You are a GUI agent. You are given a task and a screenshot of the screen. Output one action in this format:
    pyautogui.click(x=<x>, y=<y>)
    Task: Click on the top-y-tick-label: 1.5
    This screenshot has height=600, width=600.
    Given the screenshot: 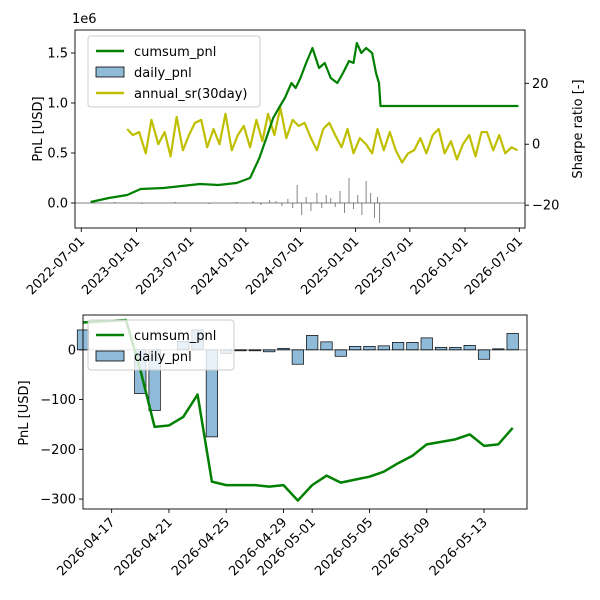 What is the action you would take?
    pyautogui.click(x=57, y=54)
    